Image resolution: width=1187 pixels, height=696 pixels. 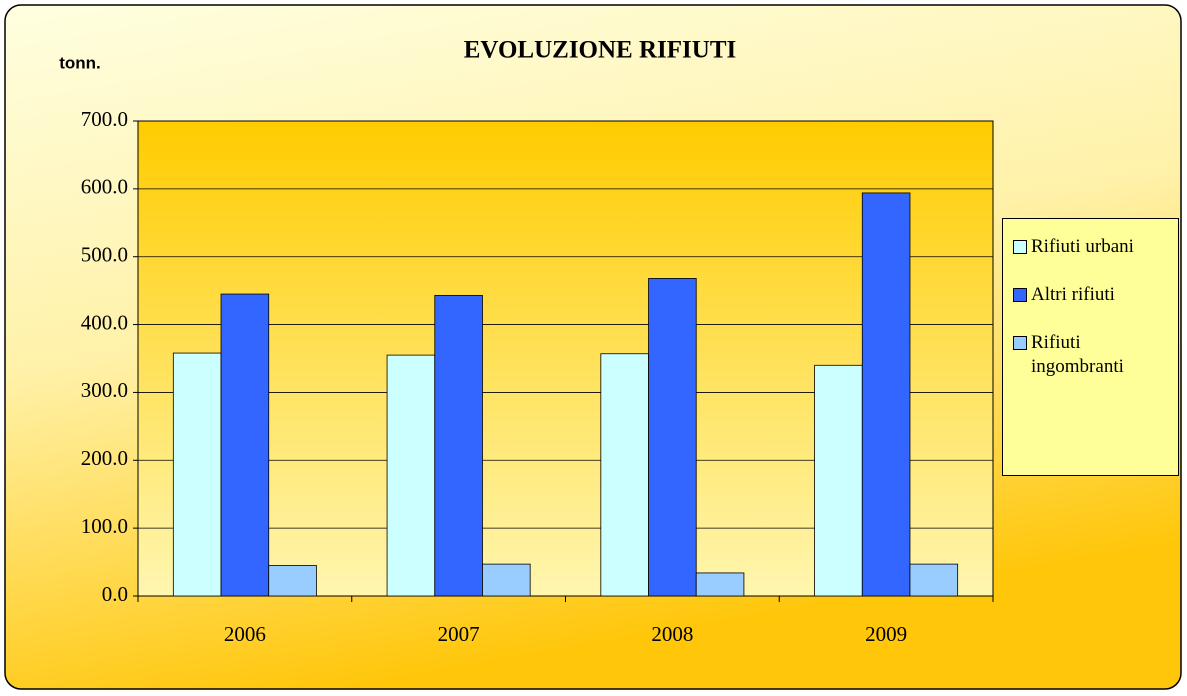 What do you see at coordinates (600, 50) in the screenshot?
I see `chart-title: EVOLUZIONE RIFIUTI` at bounding box center [600, 50].